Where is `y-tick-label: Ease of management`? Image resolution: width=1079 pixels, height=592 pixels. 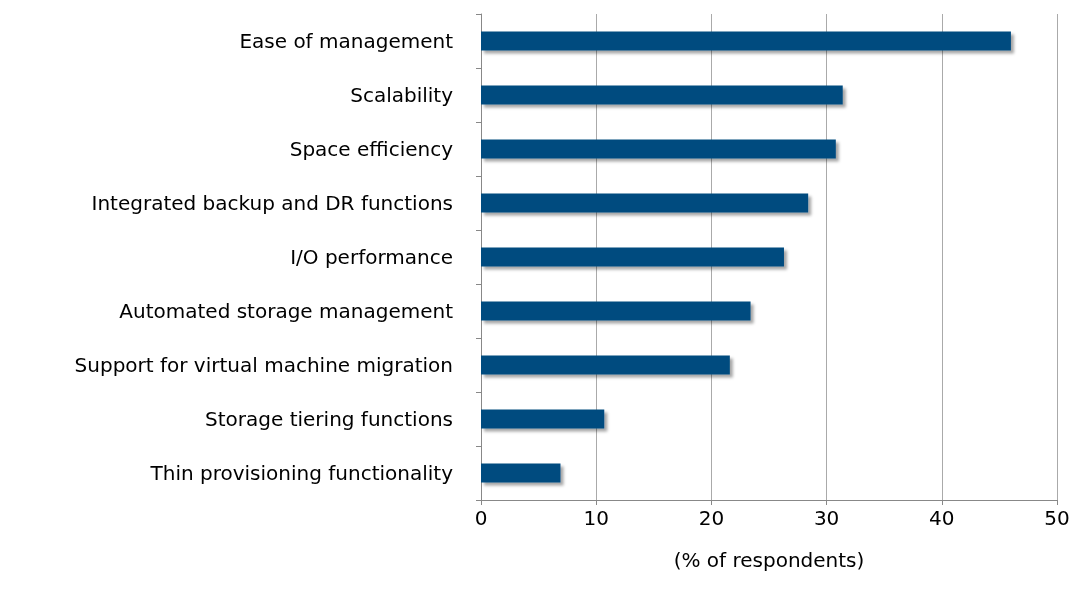
y-tick-label: Ease of management is located at coordinates (346, 41).